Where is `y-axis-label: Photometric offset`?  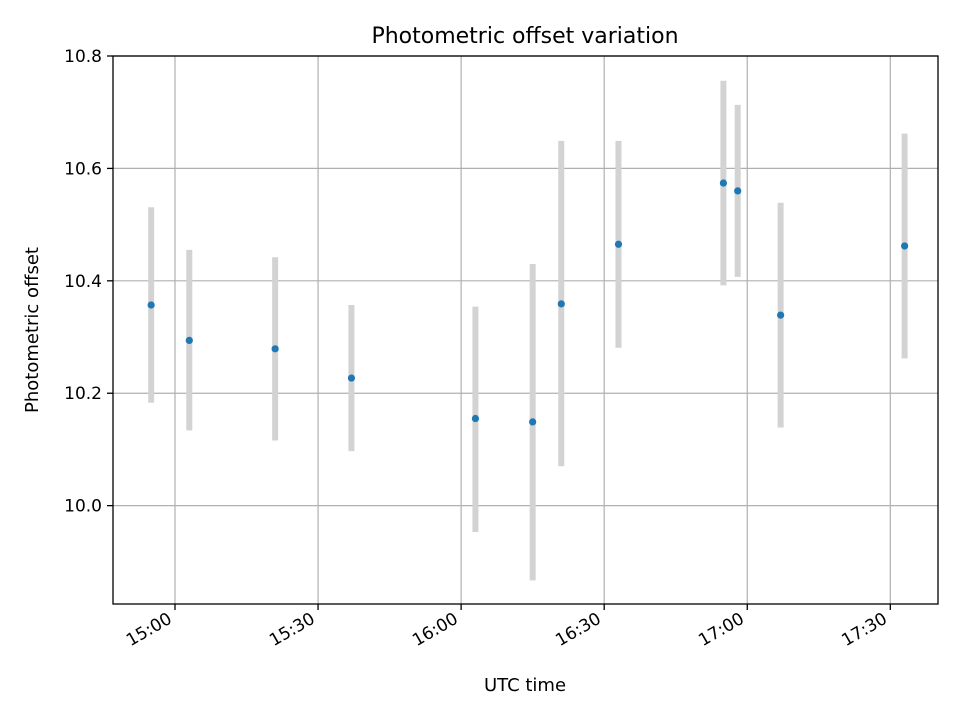 y-axis-label: Photometric offset is located at coordinates (32, 330).